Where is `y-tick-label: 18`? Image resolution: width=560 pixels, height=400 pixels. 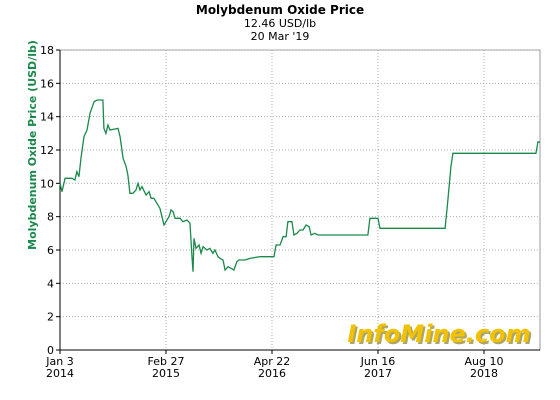
y-tick-label: 18 is located at coordinates (47, 50).